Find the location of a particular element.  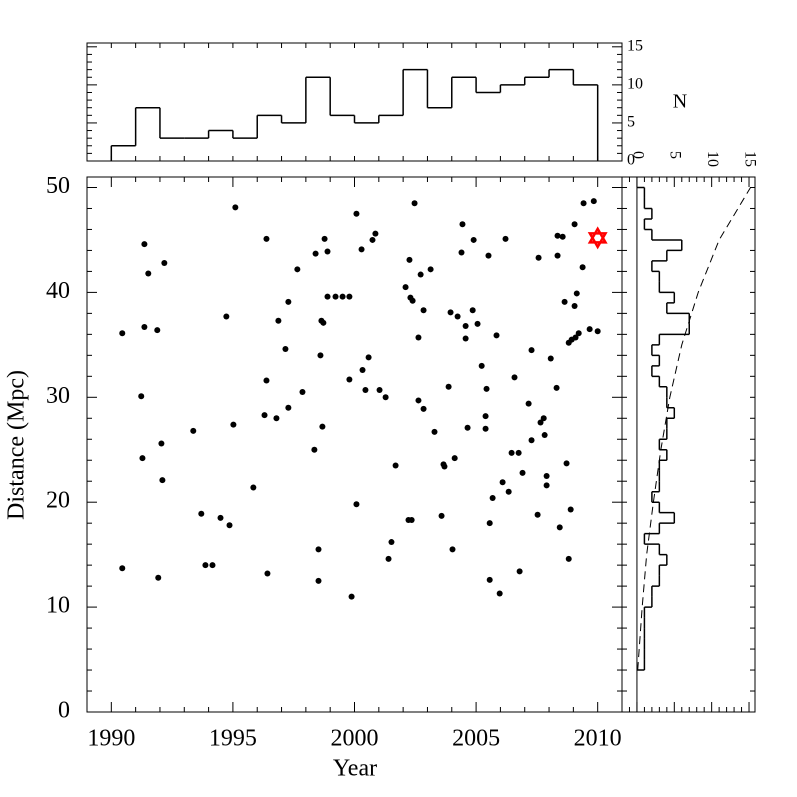

x-tick-label: 5 is located at coordinates (675, 155).